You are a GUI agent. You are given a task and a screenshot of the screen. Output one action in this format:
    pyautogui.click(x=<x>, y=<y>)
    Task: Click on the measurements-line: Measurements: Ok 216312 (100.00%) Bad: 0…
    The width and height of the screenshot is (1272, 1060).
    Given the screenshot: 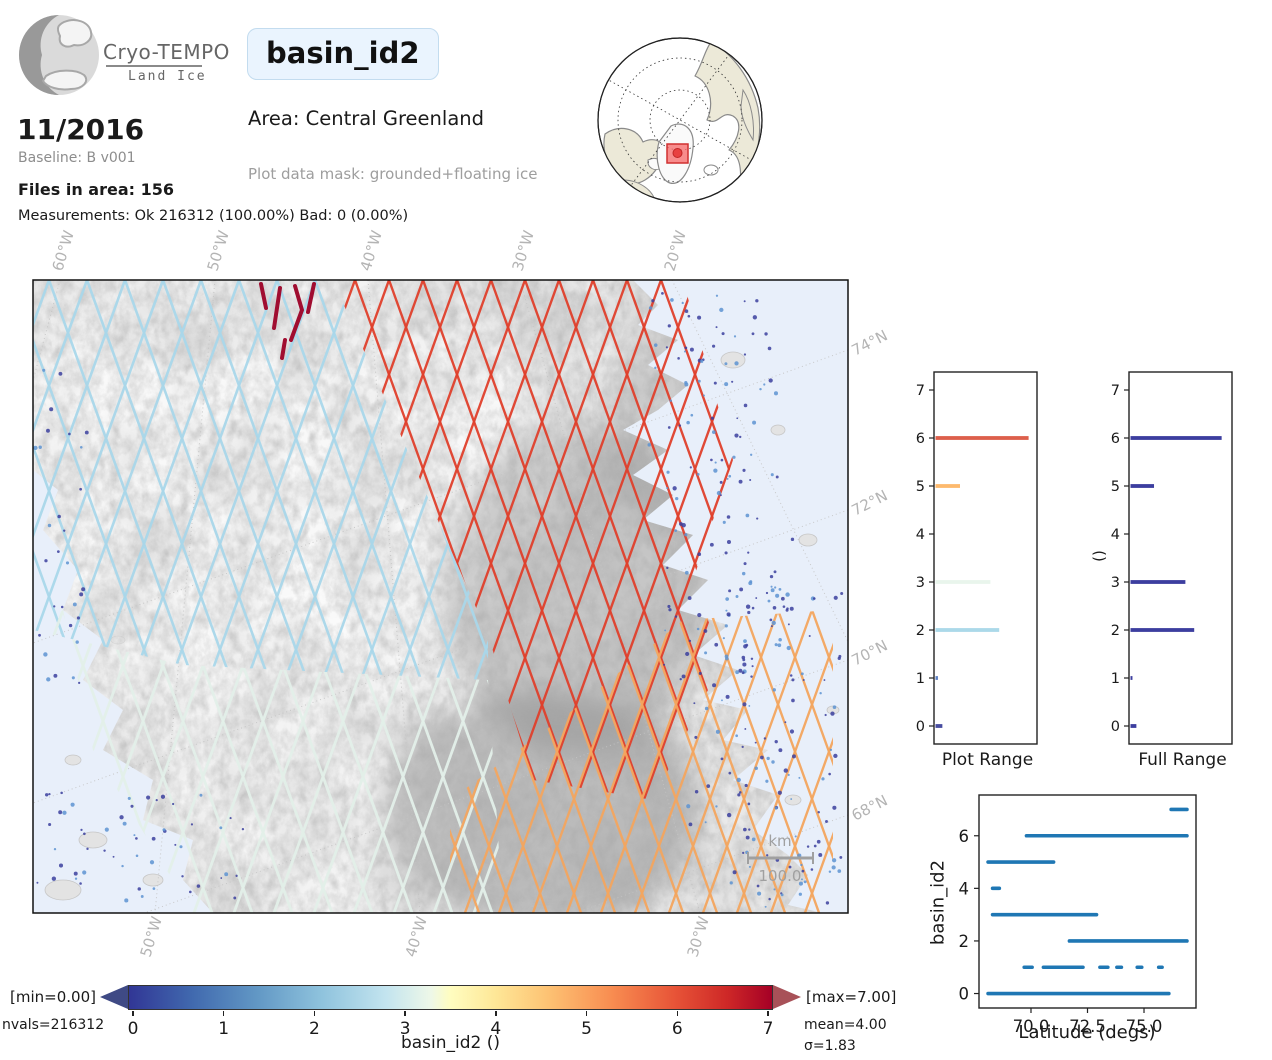 What is the action you would take?
    pyautogui.click(x=213, y=216)
    